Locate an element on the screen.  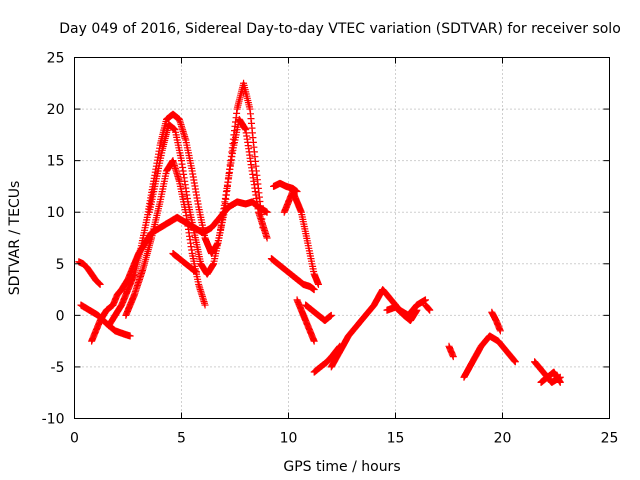
x-tick-label: 20 is located at coordinates (503, 439).